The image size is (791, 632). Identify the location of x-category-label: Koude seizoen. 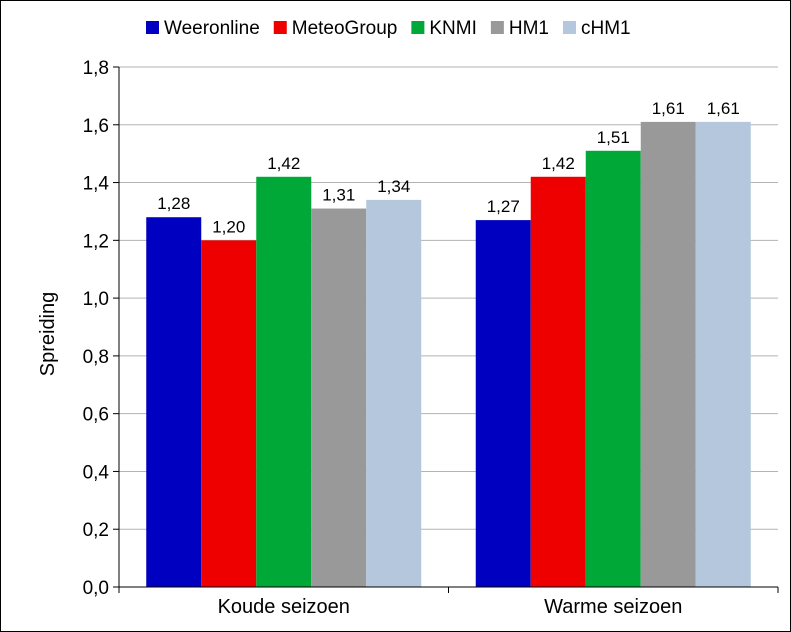
(284, 607).